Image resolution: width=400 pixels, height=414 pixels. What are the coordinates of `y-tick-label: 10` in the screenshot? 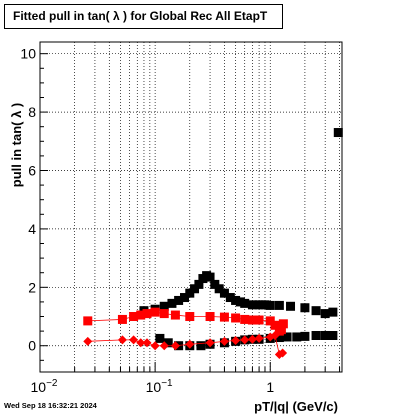 It's located at (28, 54).